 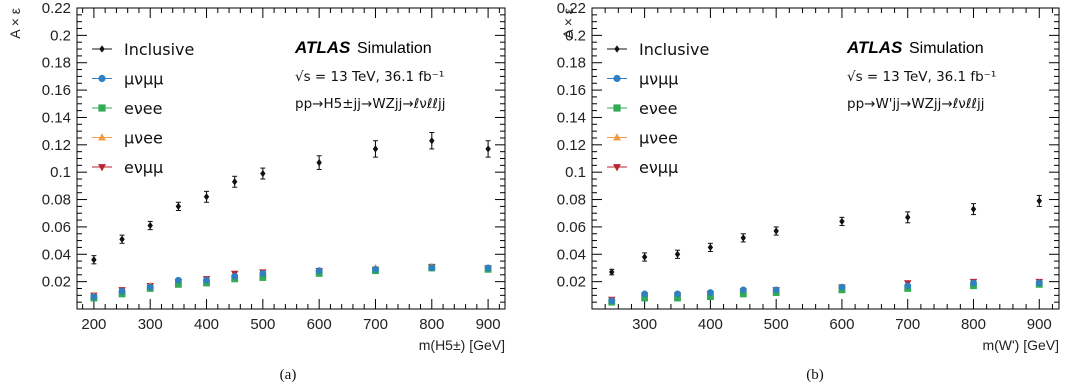 I want to click on y-tick-label: 0.1, so click(x=575, y=172).